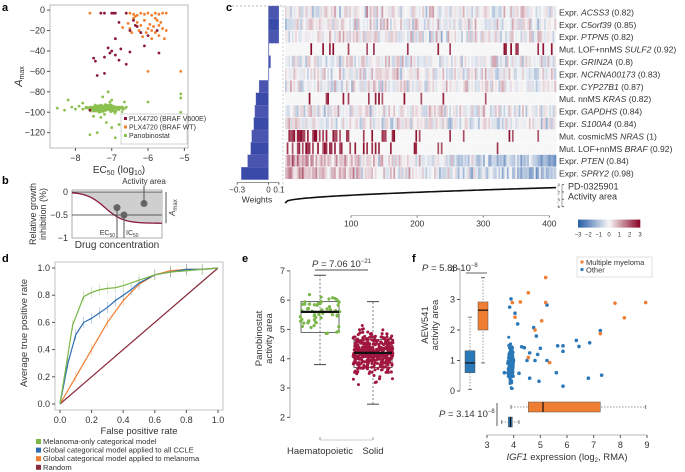 This screenshot has height=472, width=685. I want to click on box, so click(483, 316).